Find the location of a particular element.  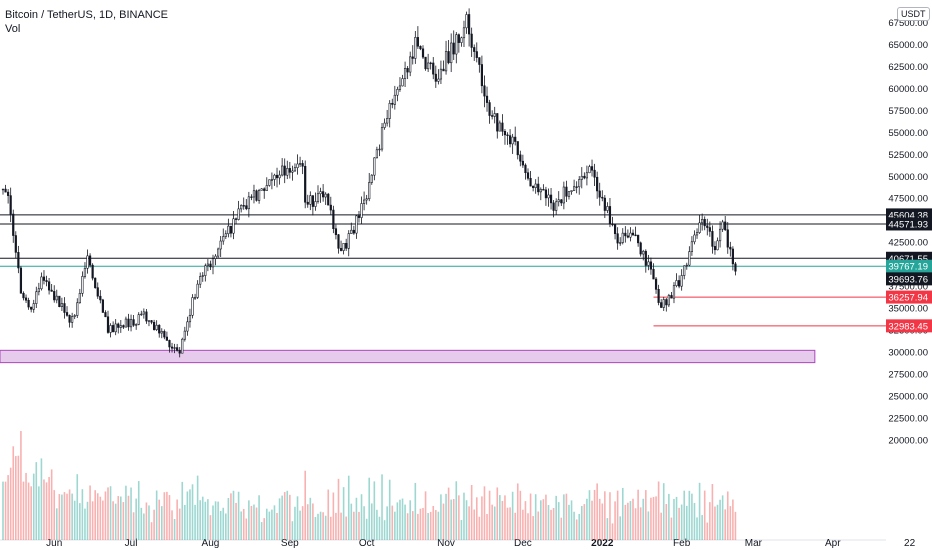

currency-badge: USDT is located at coordinates (913, 14).